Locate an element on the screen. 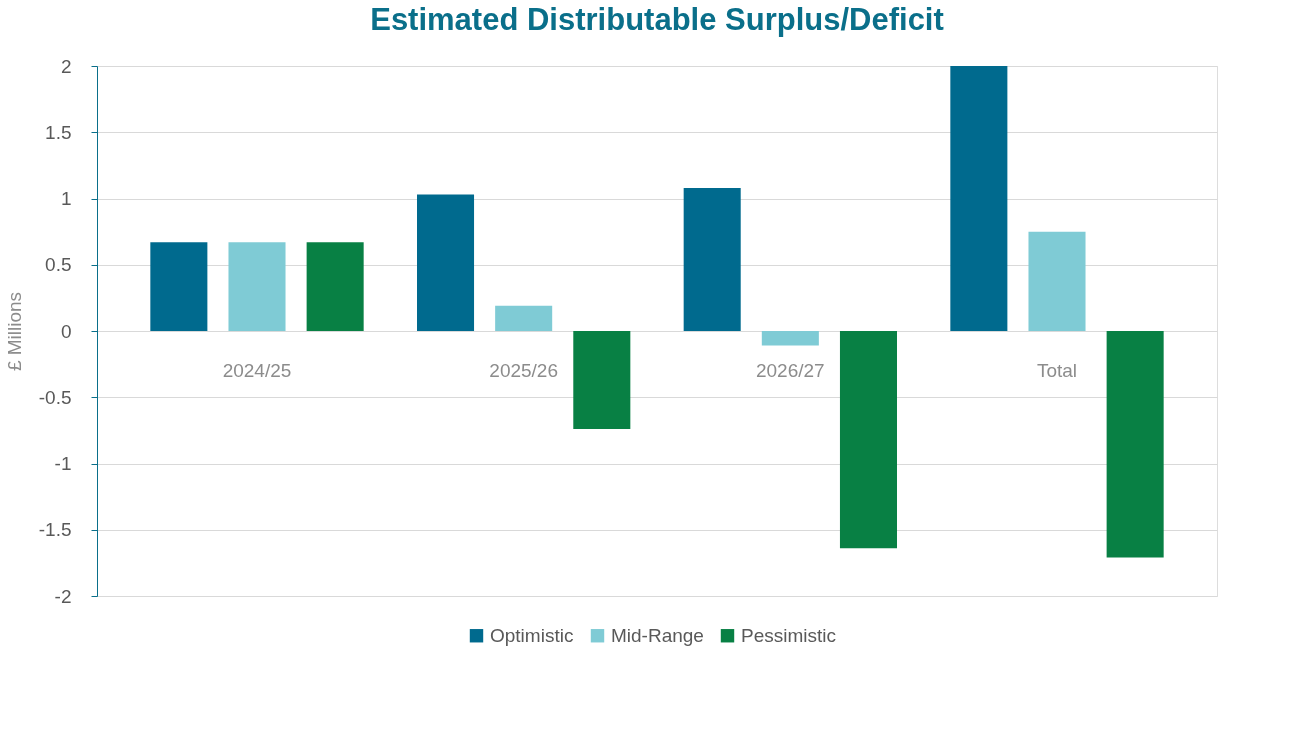 The height and width of the screenshot is (745, 1311). y-tick-label: 0 is located at coordinates (66, 331).